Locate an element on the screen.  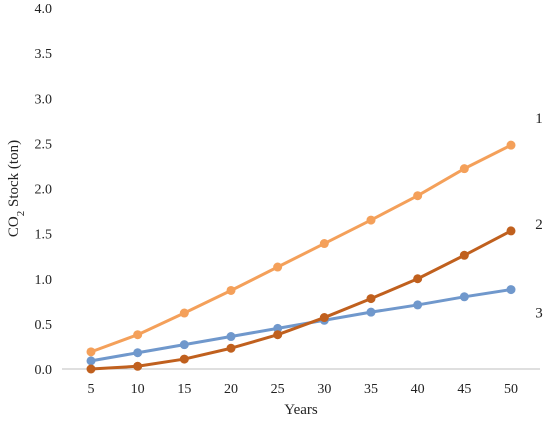
y-tick-label: 4.0 is located at coordinates (44, 9).